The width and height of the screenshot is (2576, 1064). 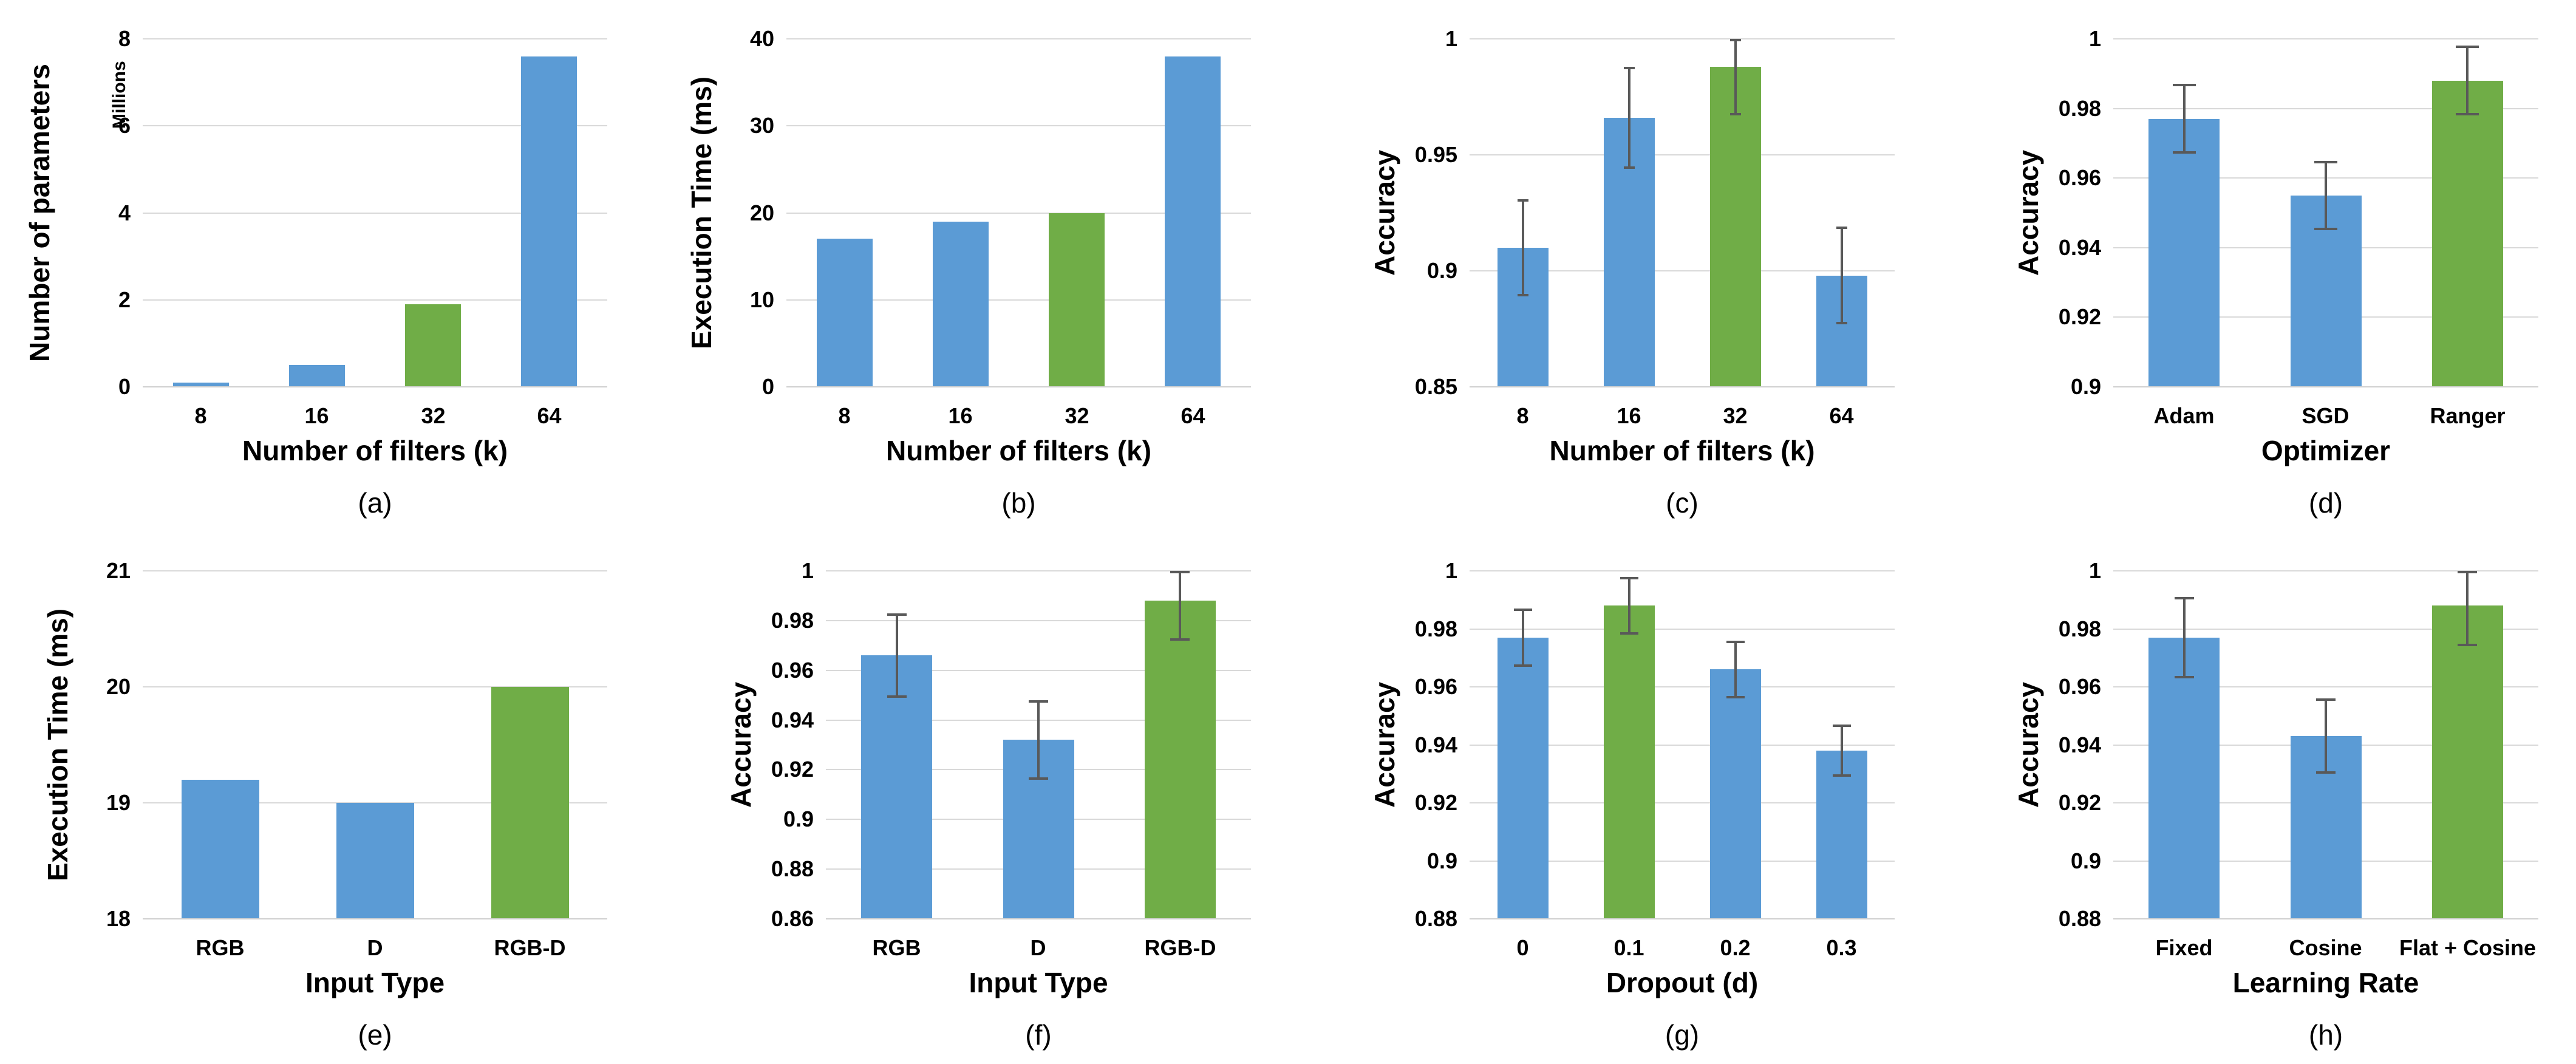 What do you see at coordinates (2325, 983) in the screenshot?
I see `x-axis-title: Learning Rate` at bounding box center [2325, 983].